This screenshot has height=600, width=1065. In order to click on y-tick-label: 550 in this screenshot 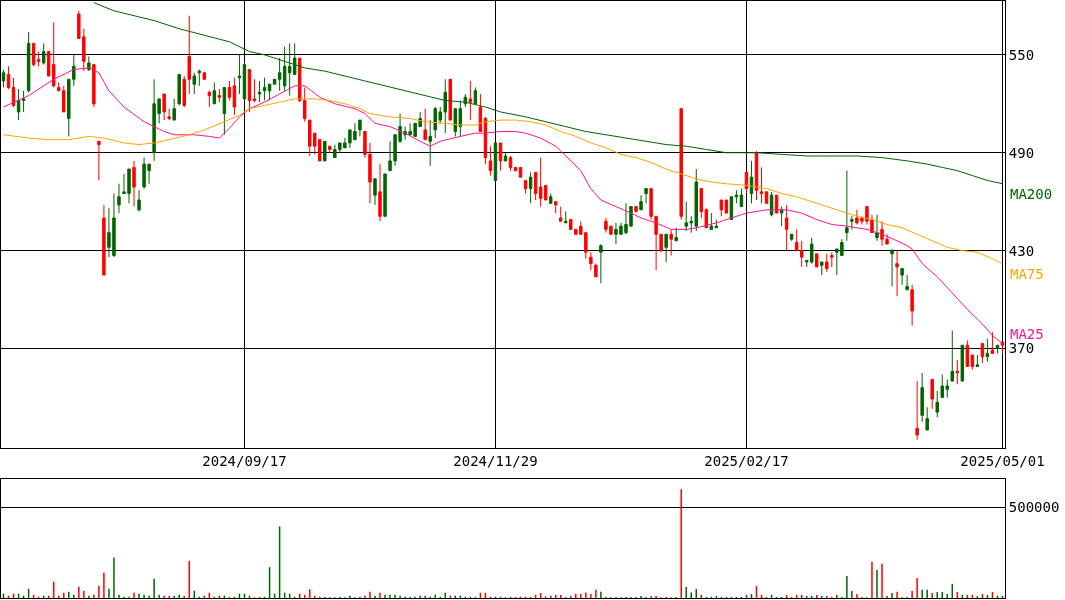, I will do `click(1021, 54)`.